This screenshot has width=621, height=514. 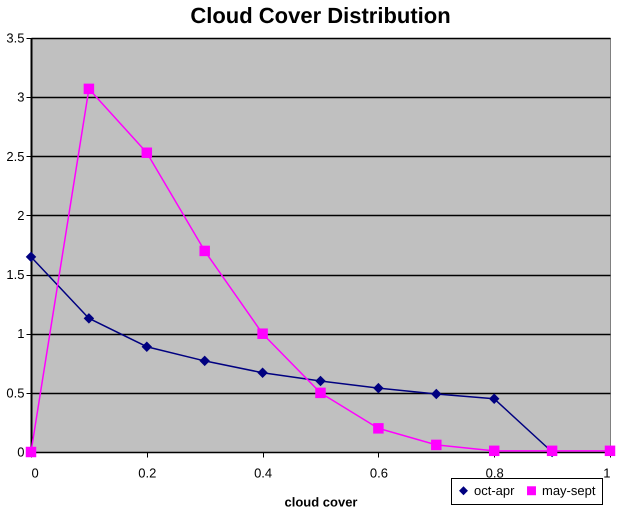 I want to click on y-tick-label: 1.5, so click(x=15, y=274).